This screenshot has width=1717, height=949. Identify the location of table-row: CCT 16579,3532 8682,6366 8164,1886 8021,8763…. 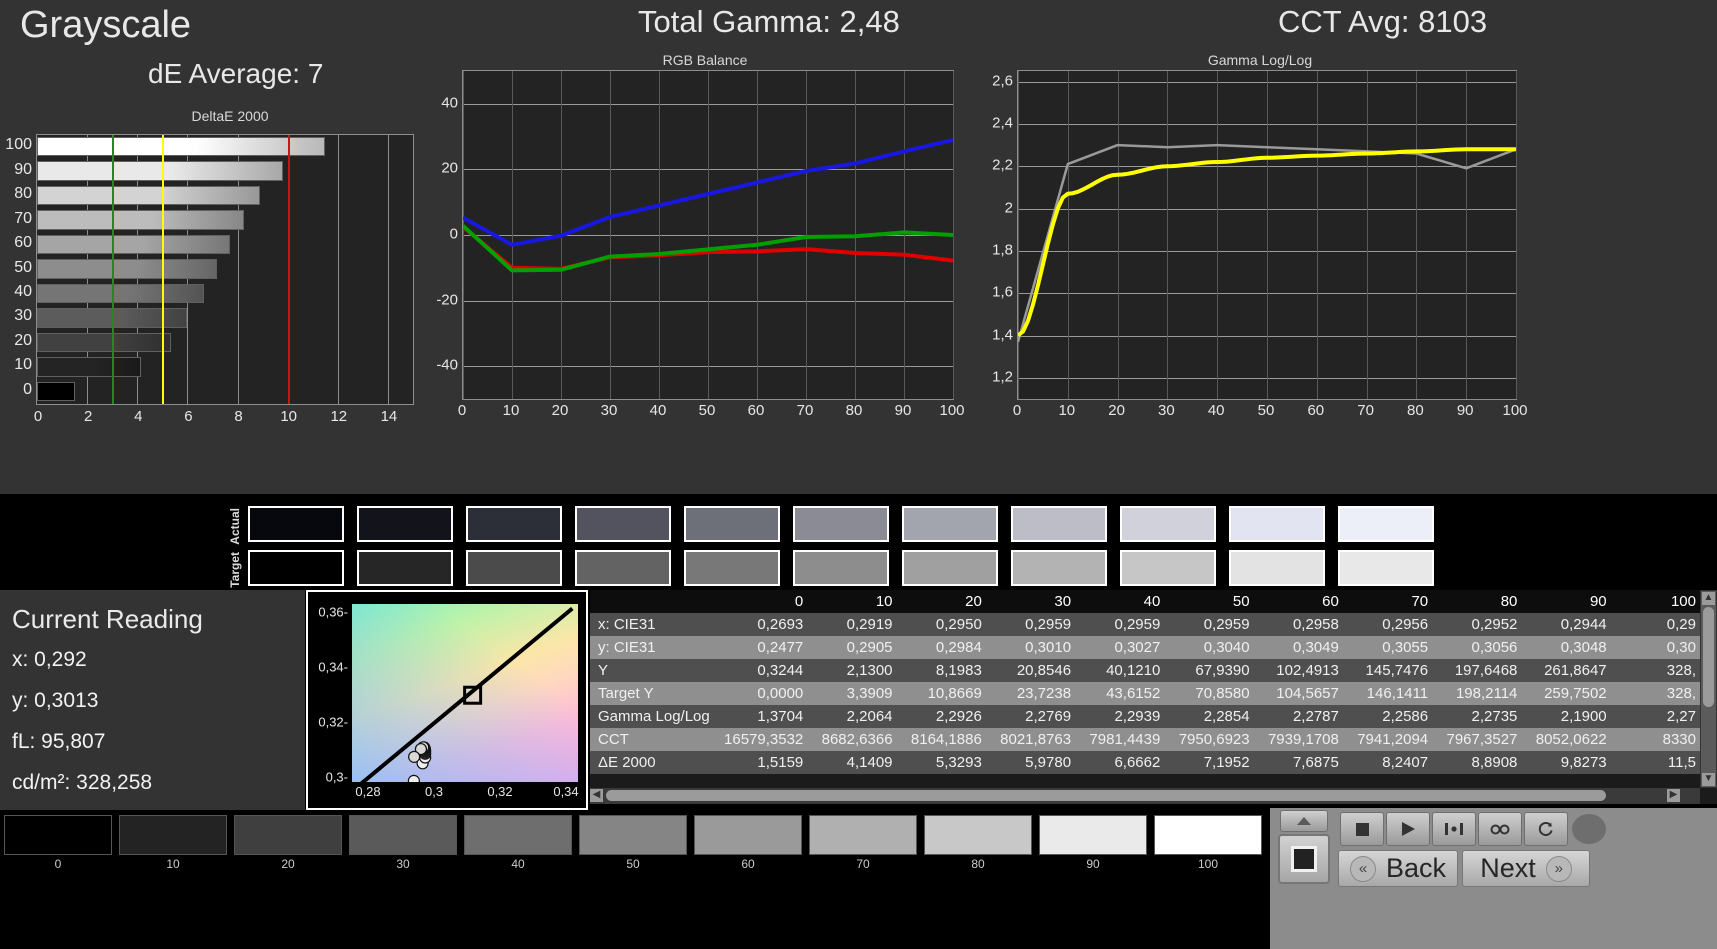
(1145, 739).